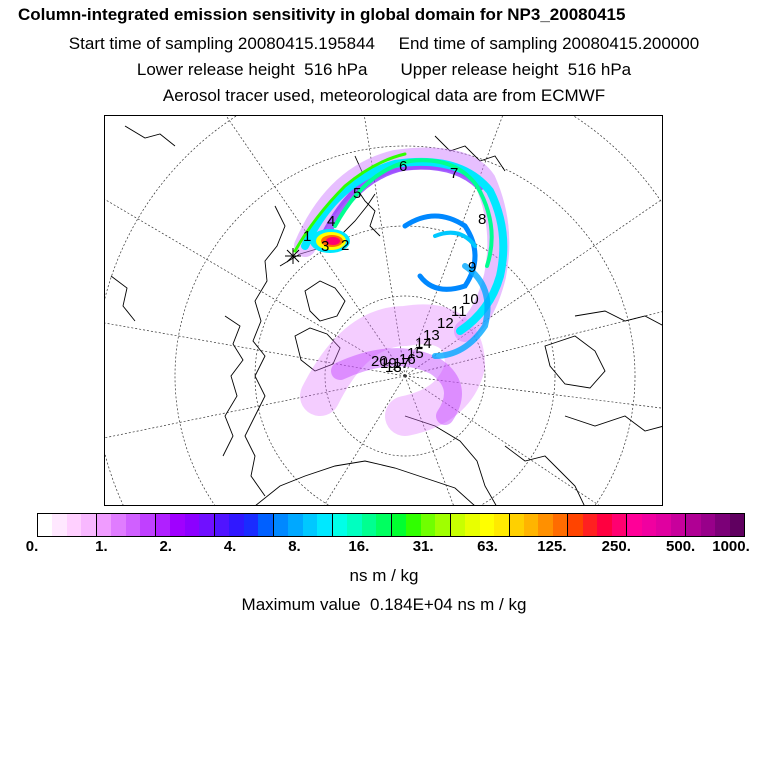  What do you see at coordinates (487, 546) in the screenshot?
I see `colorbar-tick-label: 63.` at bounding box center [487, 546].